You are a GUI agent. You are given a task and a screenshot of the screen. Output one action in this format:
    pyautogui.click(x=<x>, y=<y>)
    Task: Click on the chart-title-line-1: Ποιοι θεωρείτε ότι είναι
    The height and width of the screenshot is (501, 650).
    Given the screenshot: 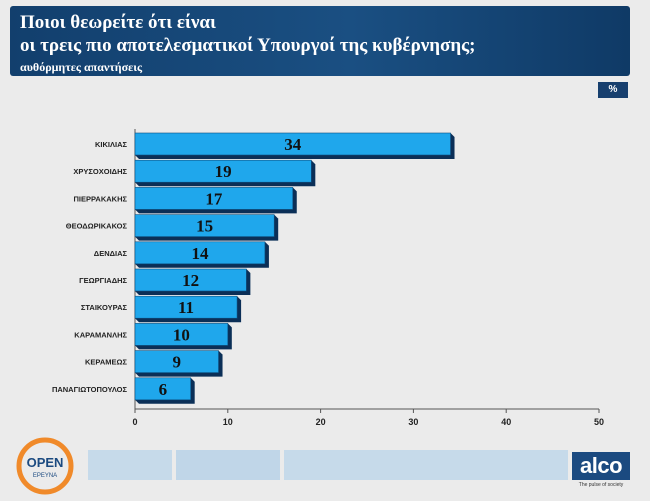 What is the action you would take?
    pyautogui.click(x=118, y=22)
    